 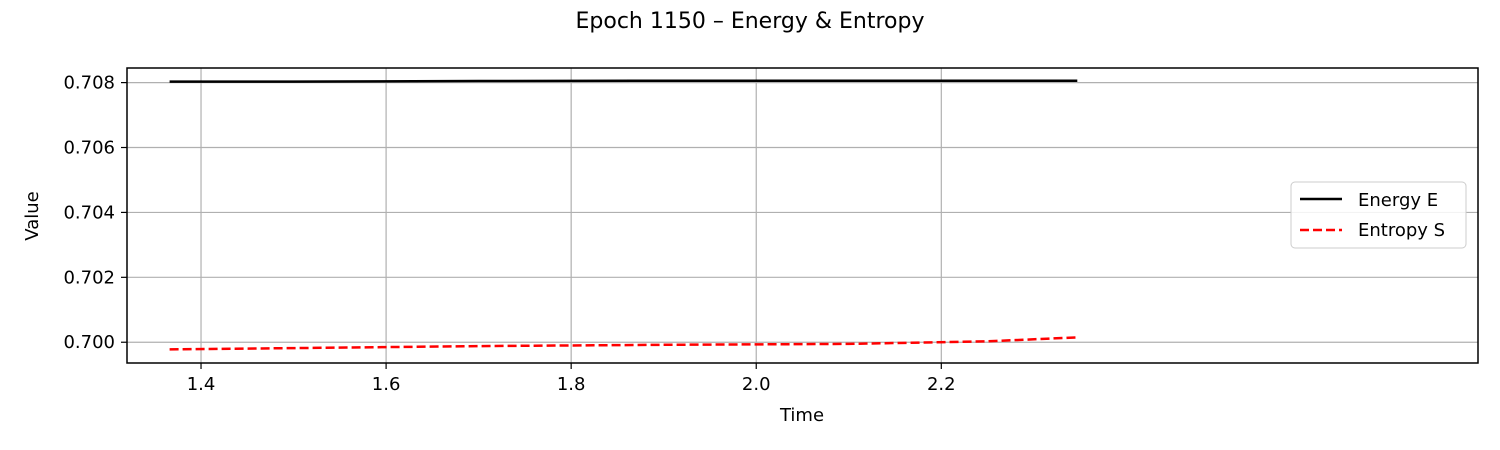 I want to click on legend: Energy E Entropy S, so click(x=1378, y=215).